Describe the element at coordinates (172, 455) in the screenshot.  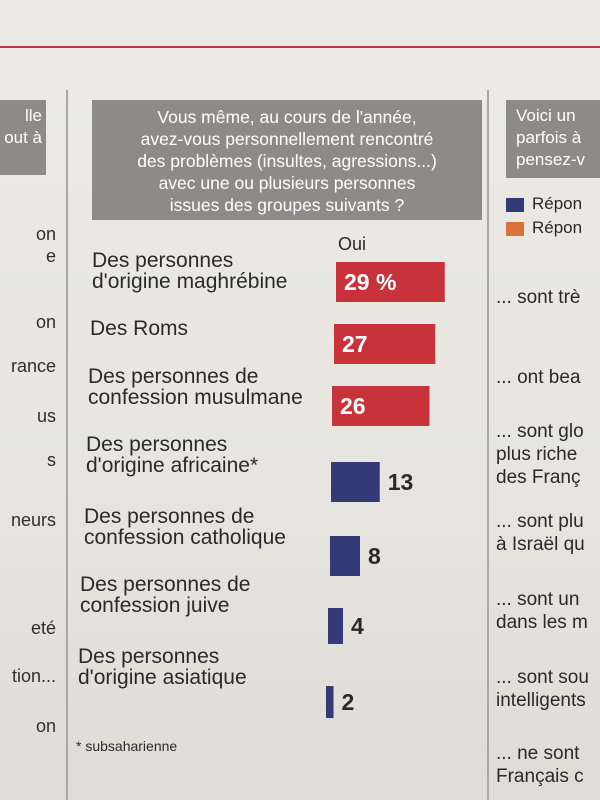
I see `category-label: Des personnes d'origine africaine*` at that location.